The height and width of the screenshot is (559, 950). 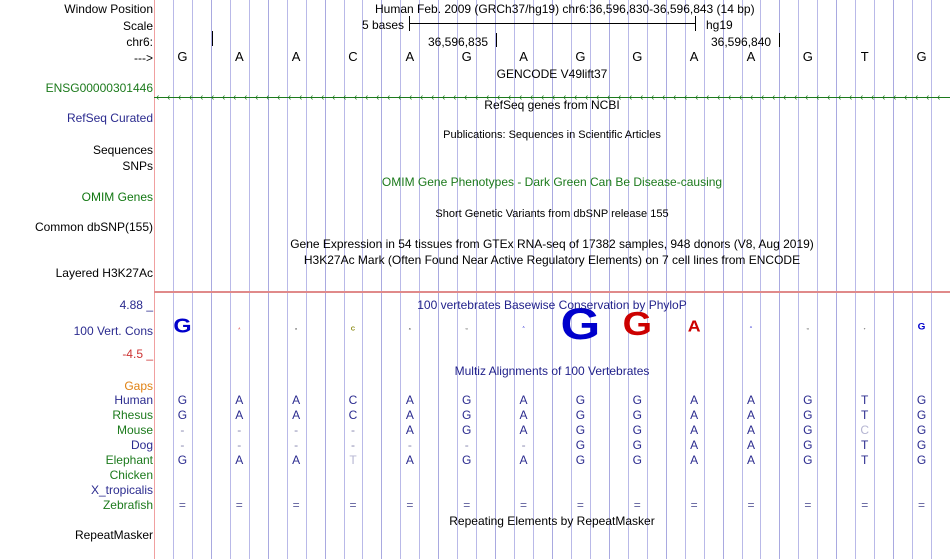 What do you see at coordinates (134, 430) in the screenshot?
I see `species-label-mouse: Mouse` at bounding box center [134, 430].